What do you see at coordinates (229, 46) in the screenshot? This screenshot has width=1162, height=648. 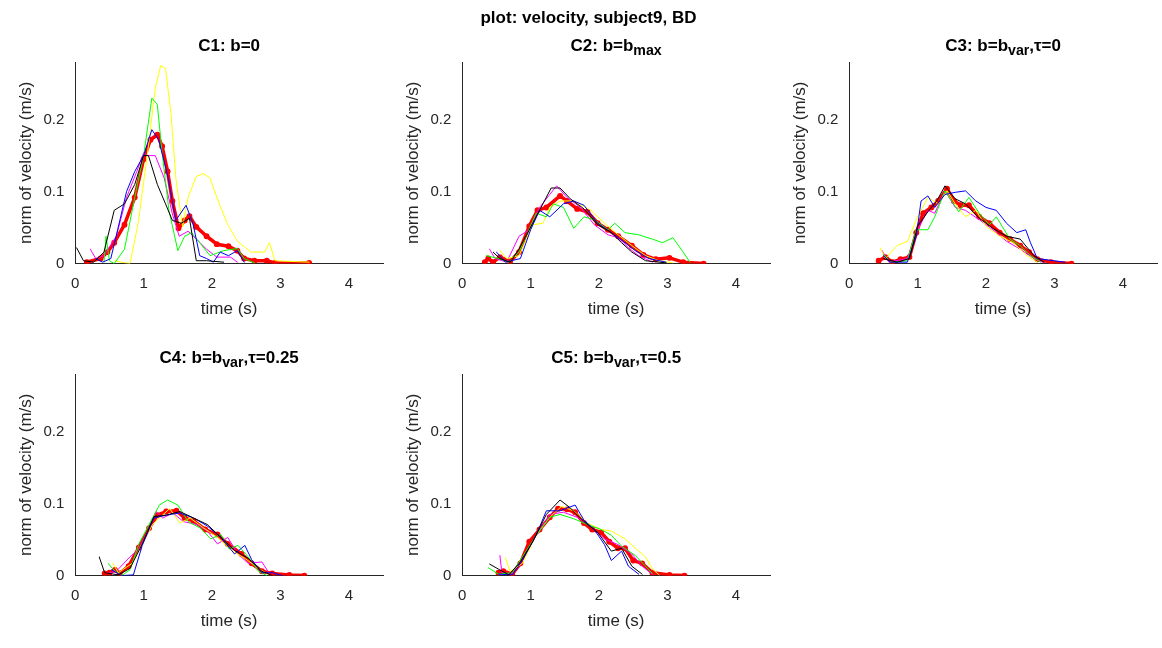 I see `chart-title: C1: b=0` at bounding box center [229, 46].